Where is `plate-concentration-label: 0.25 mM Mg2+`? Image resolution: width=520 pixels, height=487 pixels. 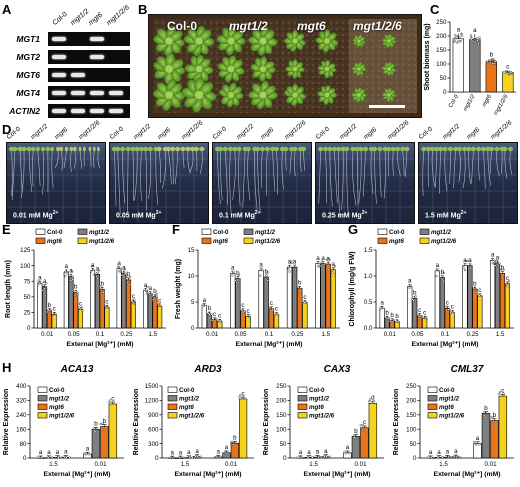
plate-concentration-label: 0.25 mM Mg2+ is located at coordinates (345, 214).